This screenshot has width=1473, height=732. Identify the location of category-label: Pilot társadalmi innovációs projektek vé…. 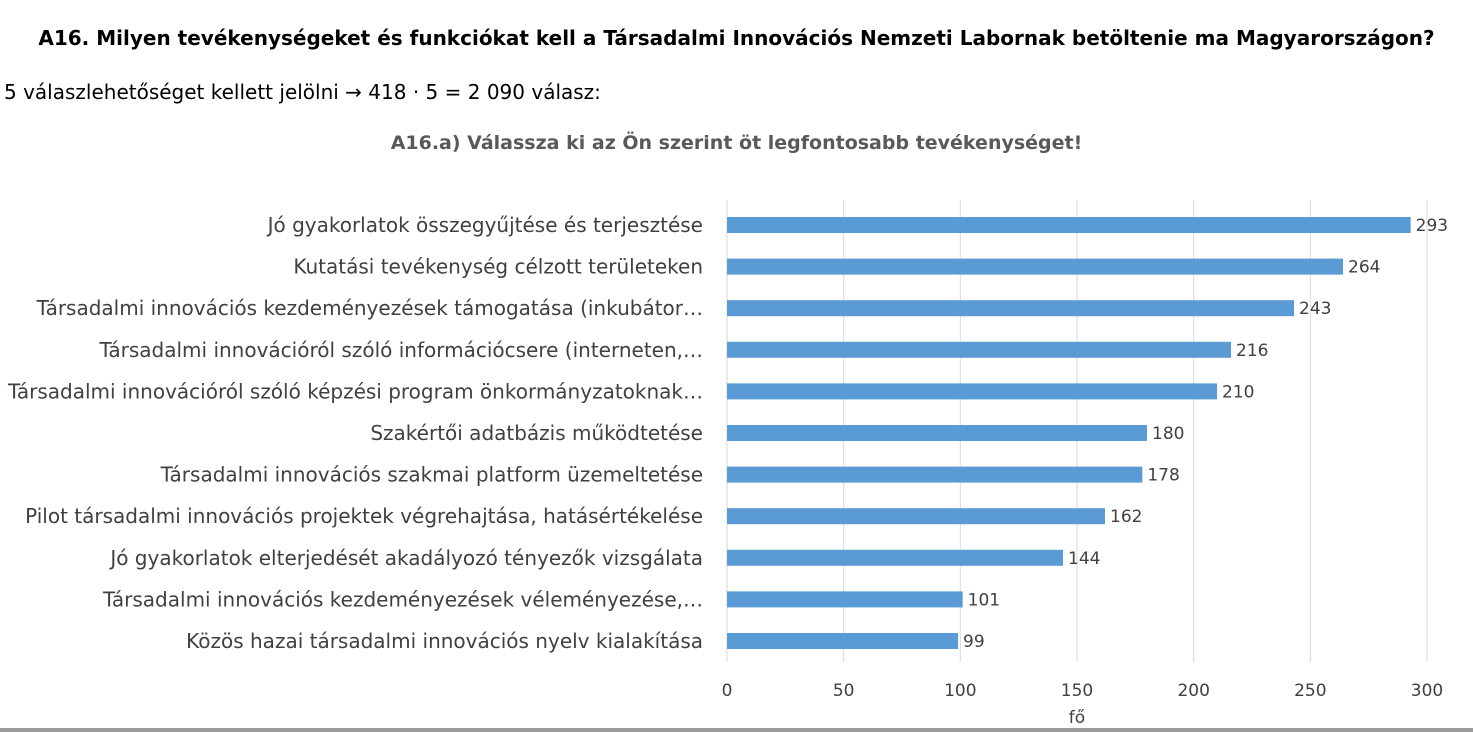
(364, 516).